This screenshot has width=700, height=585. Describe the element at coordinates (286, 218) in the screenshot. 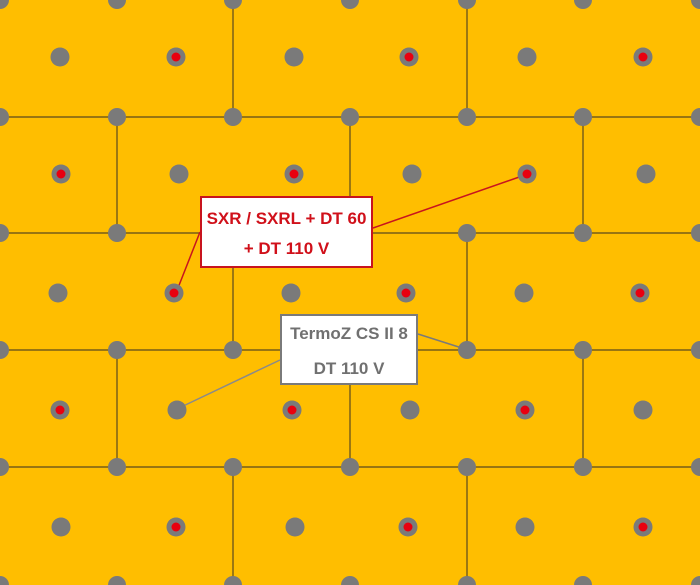

I see `red-label-line1: SXR / SXRL + DT 60` at that location.